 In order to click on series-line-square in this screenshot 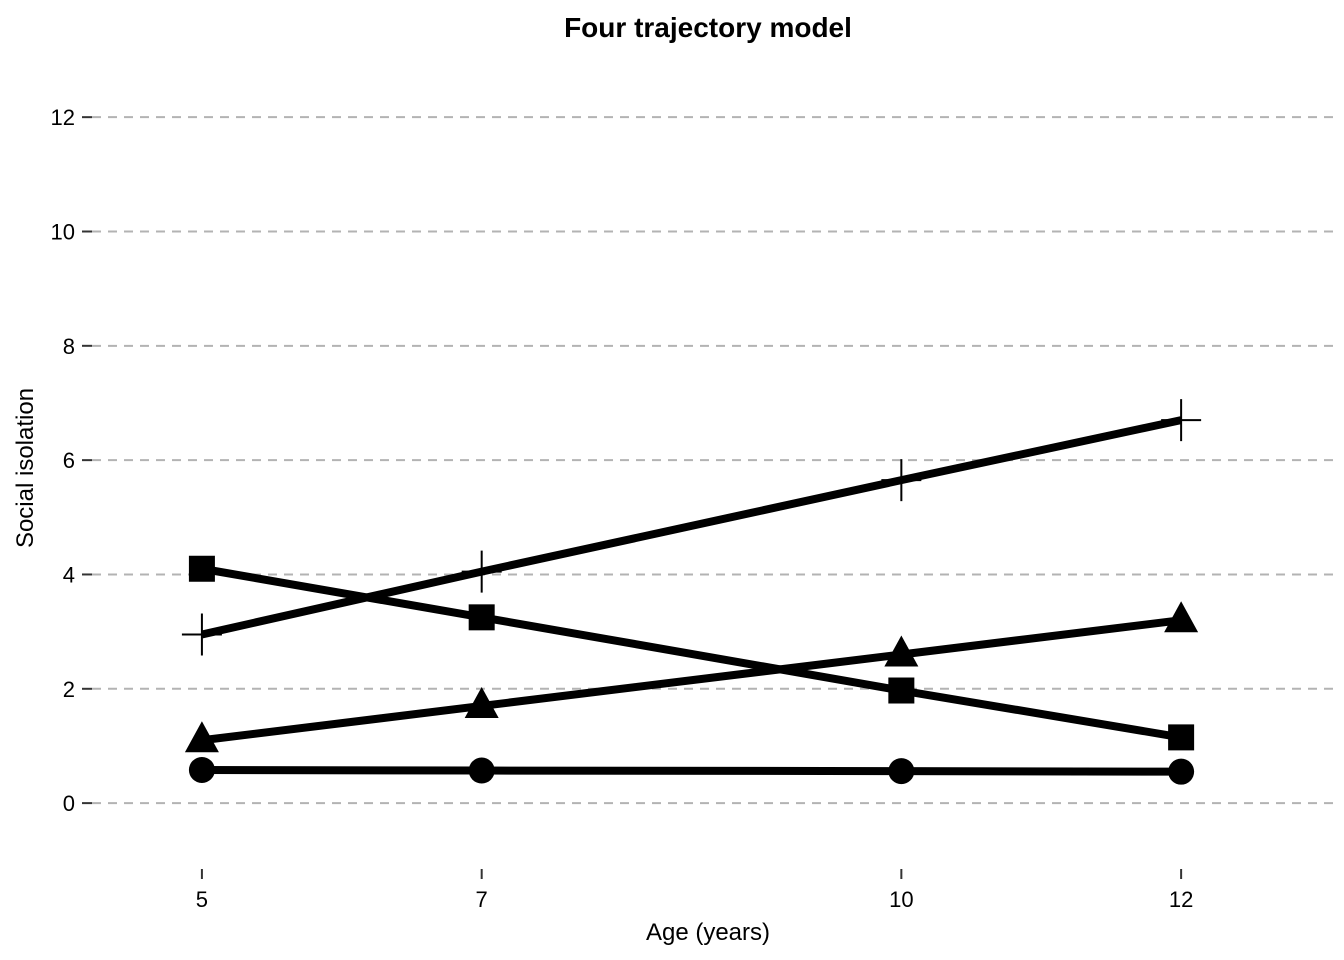, I will do `click(691, 653)`.